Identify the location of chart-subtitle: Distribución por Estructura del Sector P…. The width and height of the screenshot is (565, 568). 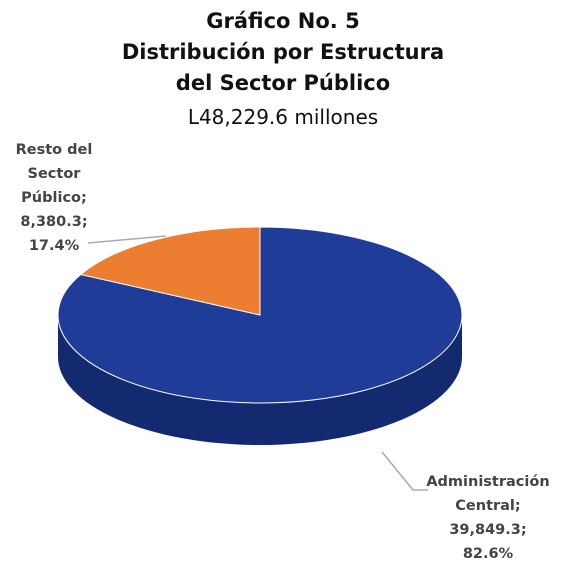
(283, 67).